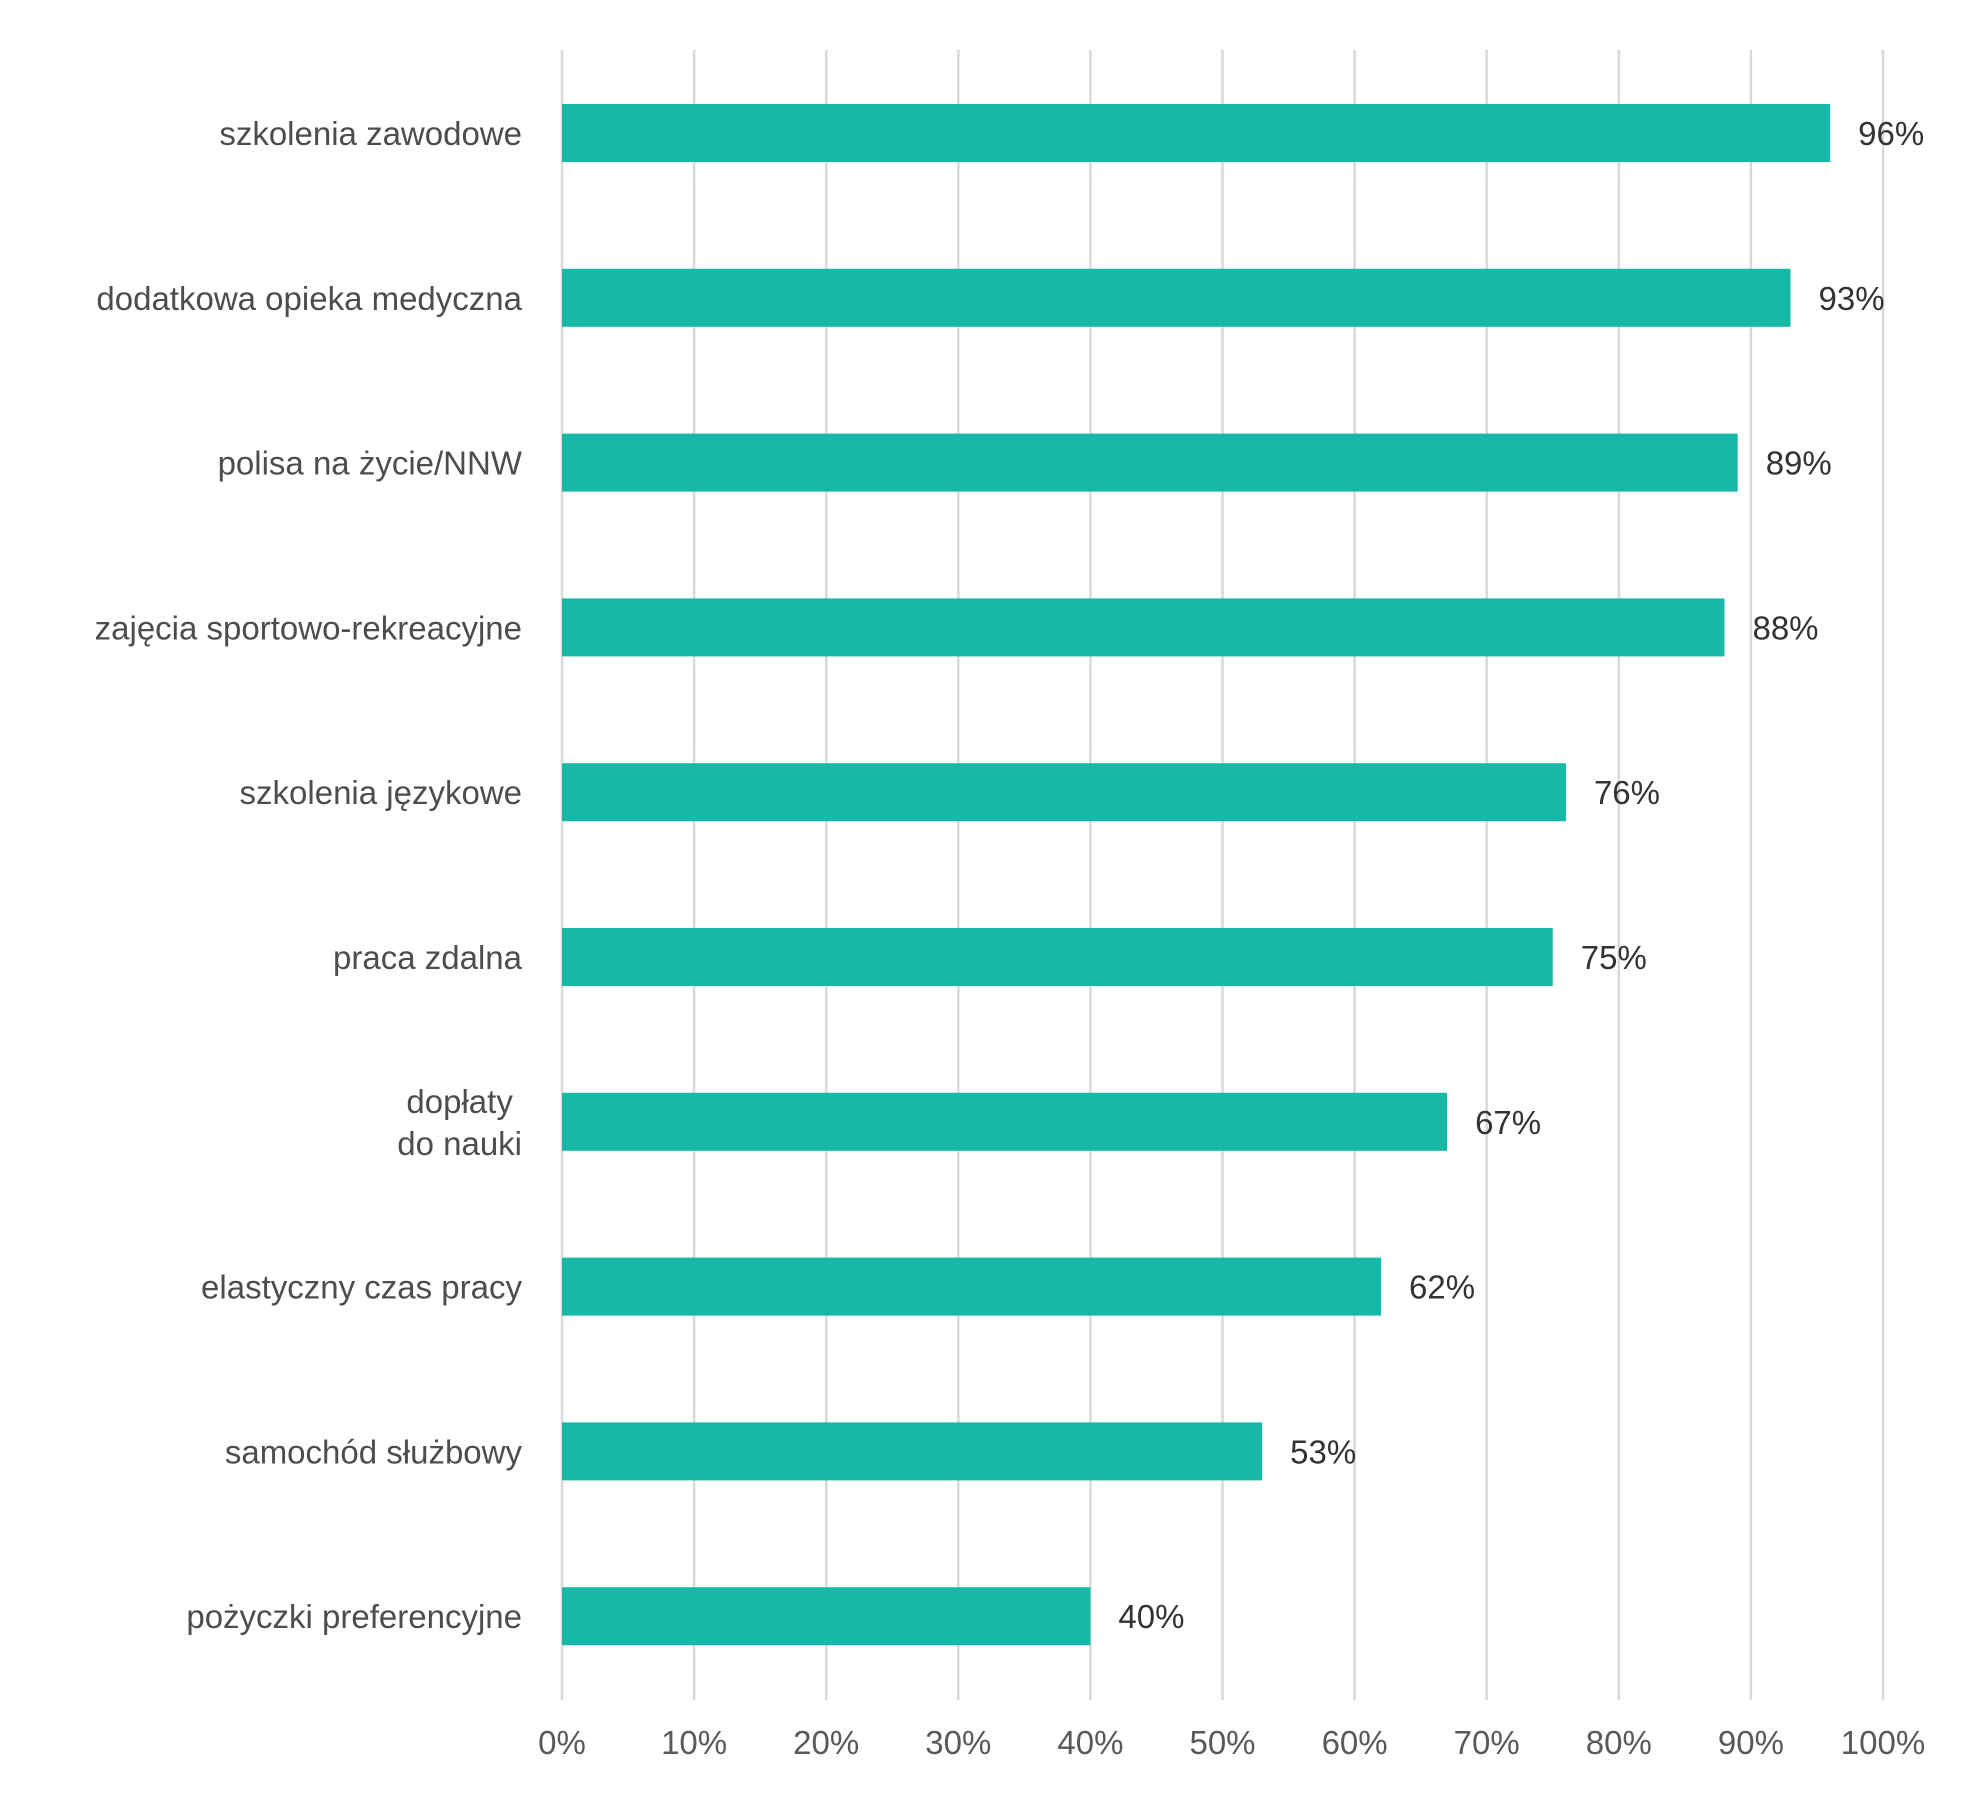 This screenshot has height=1800, width=1974. What do you see at coordinates (1222, 1742) in the screenshot?
I see `x-tick-label: 50%` at bounding box center [1222, 1742].